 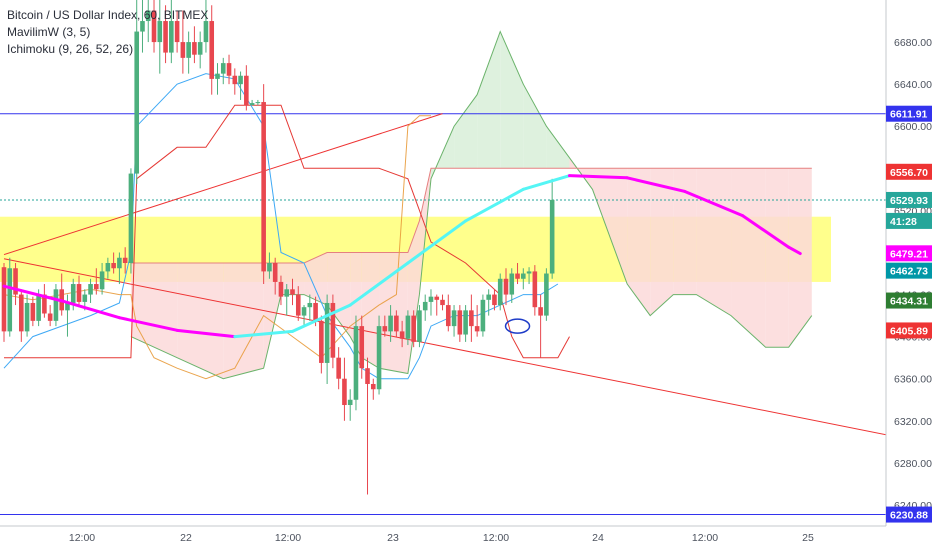 I want to click on ichimoku-span-b, so click(x=471, y=215).